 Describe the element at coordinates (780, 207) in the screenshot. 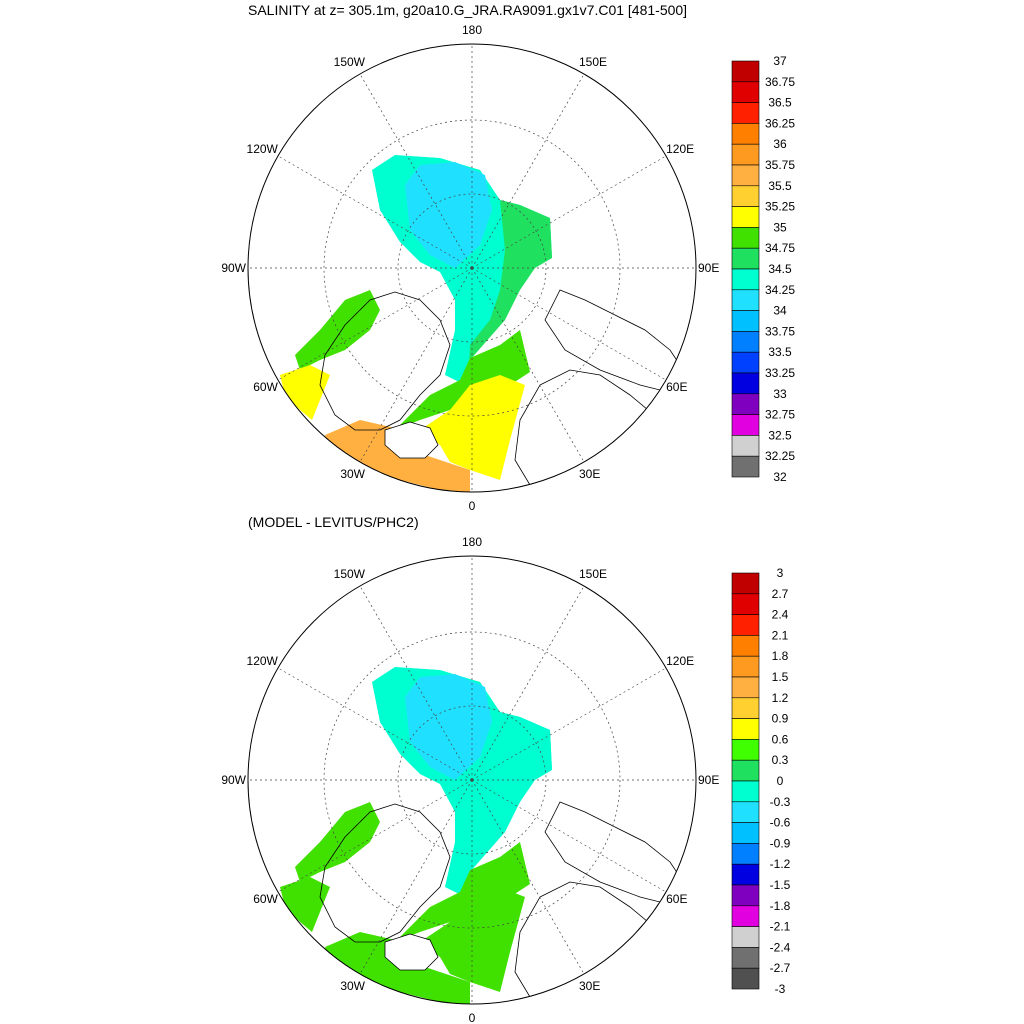

I see `legend-label: 35.25` at that location.